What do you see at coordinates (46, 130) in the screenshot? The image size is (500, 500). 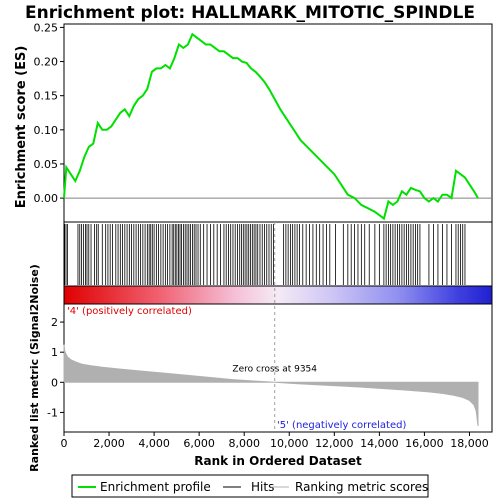 I see `es-ytick-label: 0.10` at bounding box center [46, 130].